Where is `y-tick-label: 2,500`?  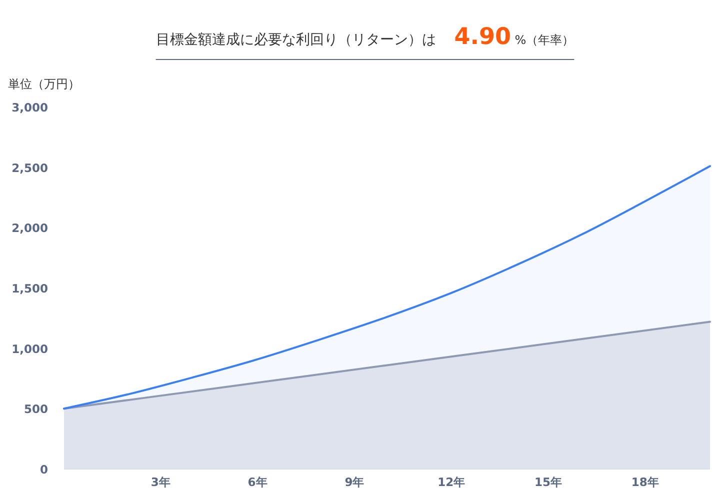
y-tick-label: 2,500 is located at coordinates (30, 167).